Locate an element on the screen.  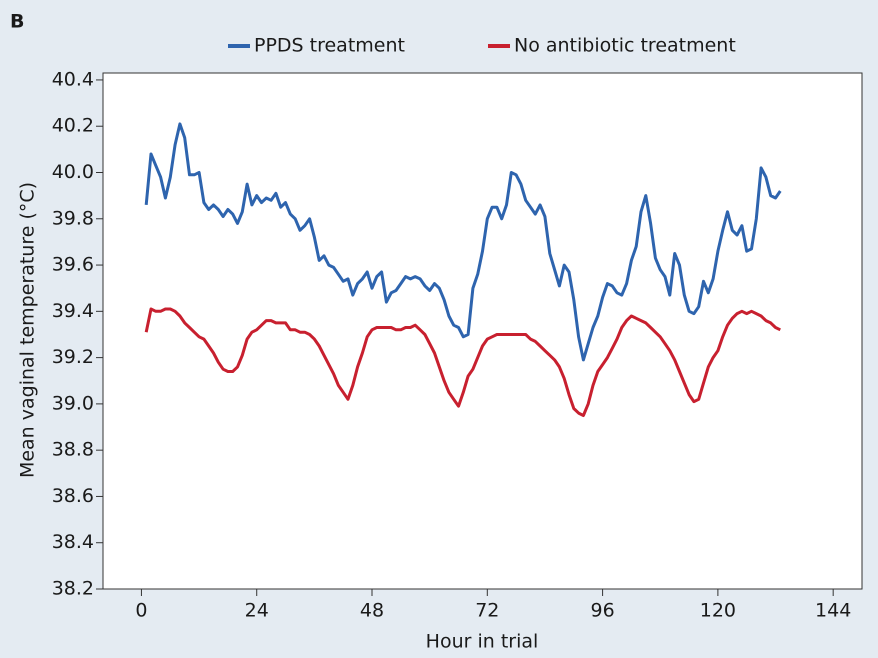
y-tick-label: 39.6 is located at coordinates (73, 265).